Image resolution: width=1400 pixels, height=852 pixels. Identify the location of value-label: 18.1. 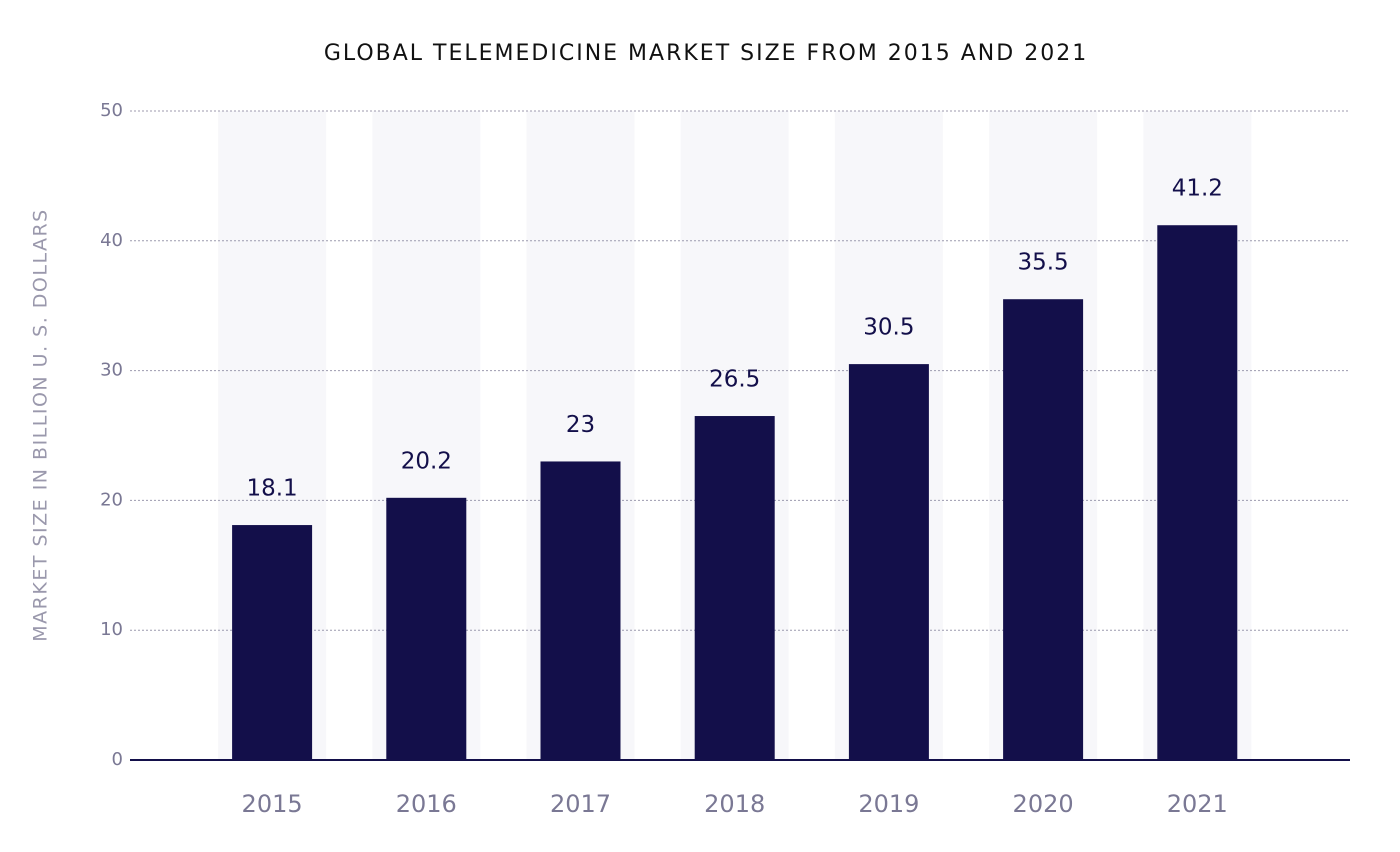
(271, 489).